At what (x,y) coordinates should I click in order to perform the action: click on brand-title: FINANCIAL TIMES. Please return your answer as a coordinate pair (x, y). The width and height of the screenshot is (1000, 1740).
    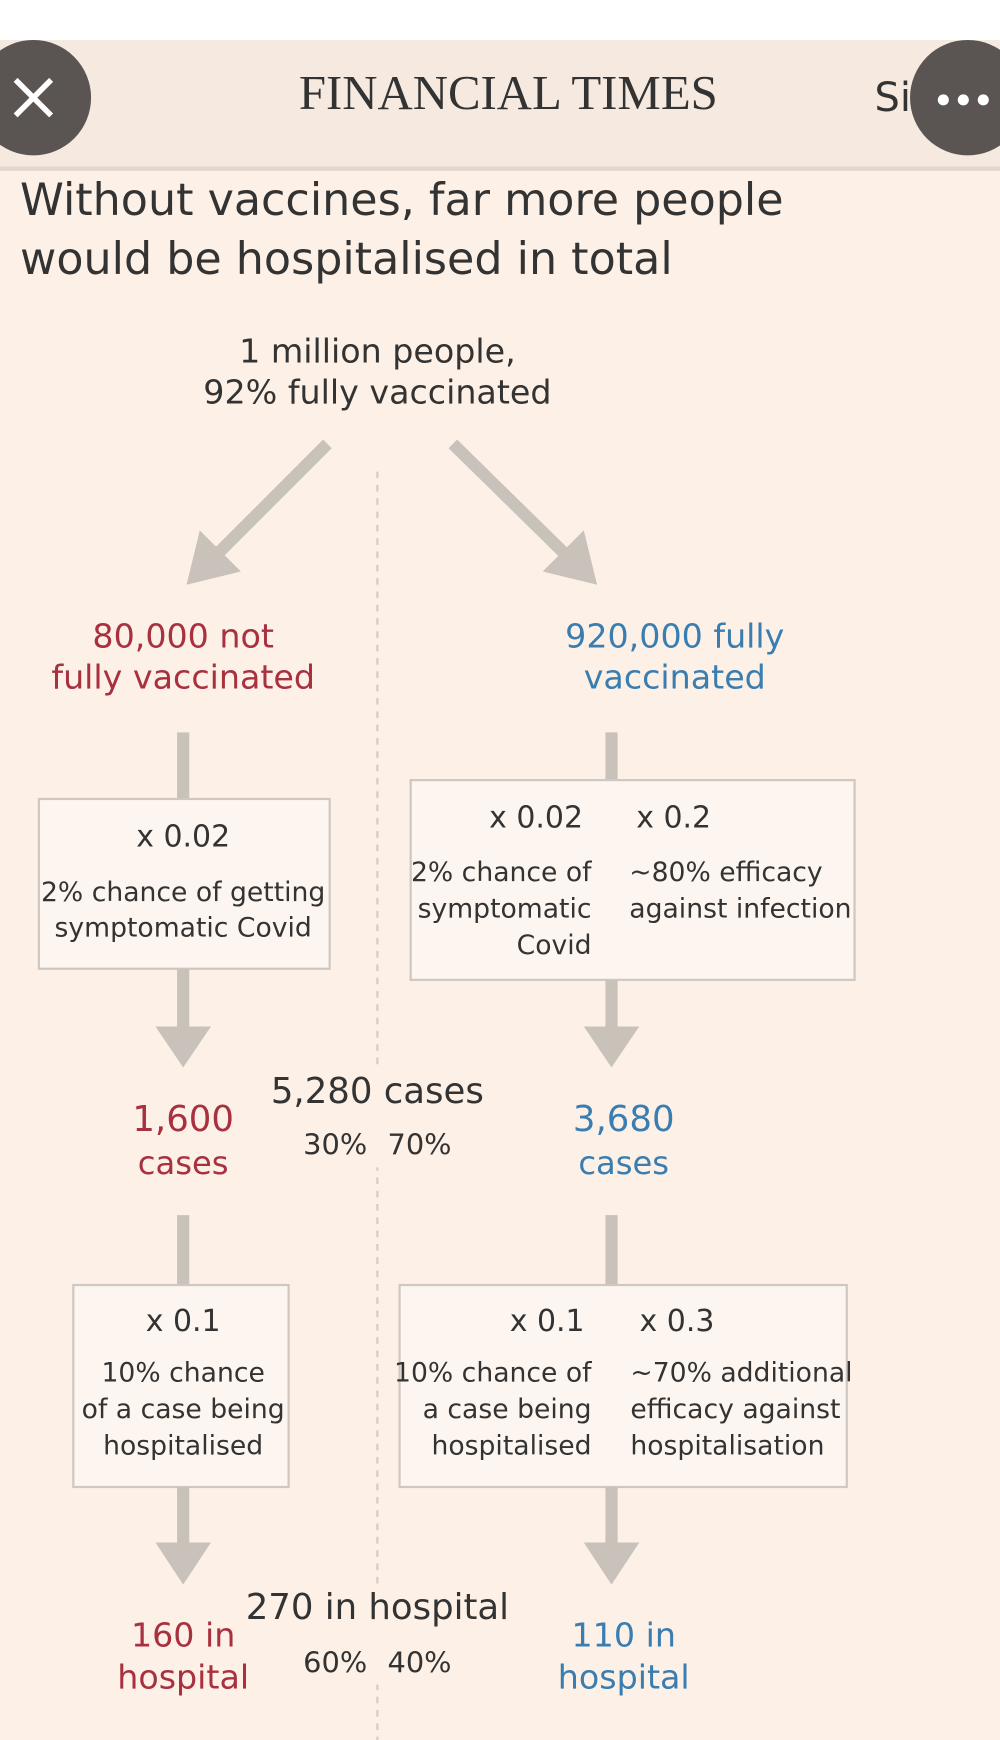
    Looking at the image, I should click on (508, 92).